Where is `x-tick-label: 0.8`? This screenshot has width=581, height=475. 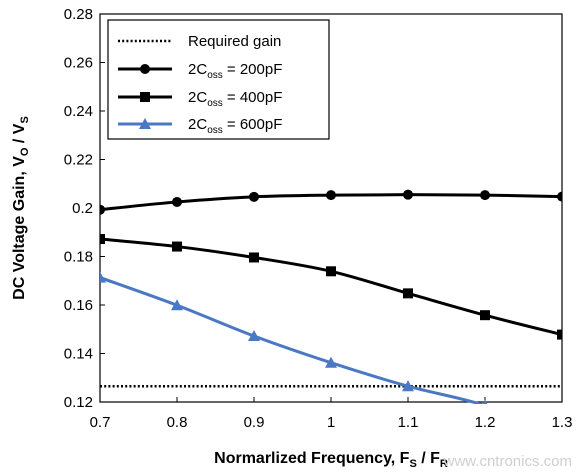
x-tick-label: 0.8 is located at coordinates (177, 422).